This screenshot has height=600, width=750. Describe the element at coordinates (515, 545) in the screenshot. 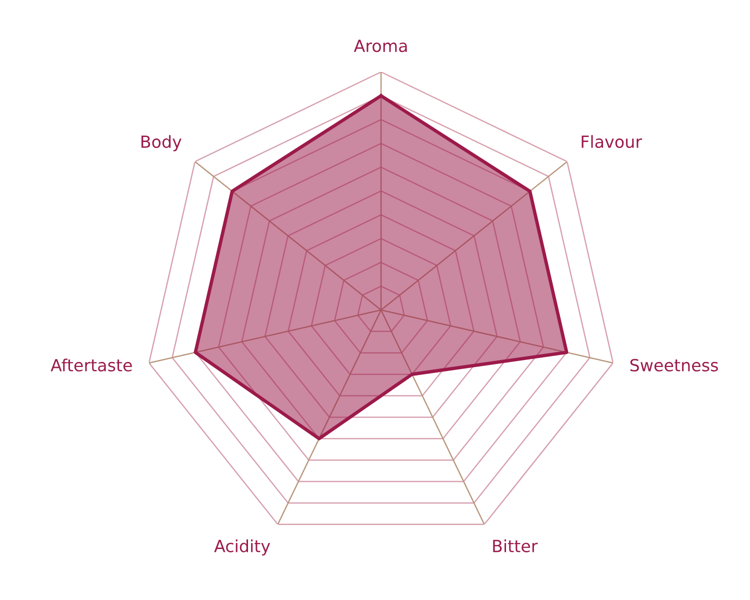

I see `spoke-label: Bitter` at that location.